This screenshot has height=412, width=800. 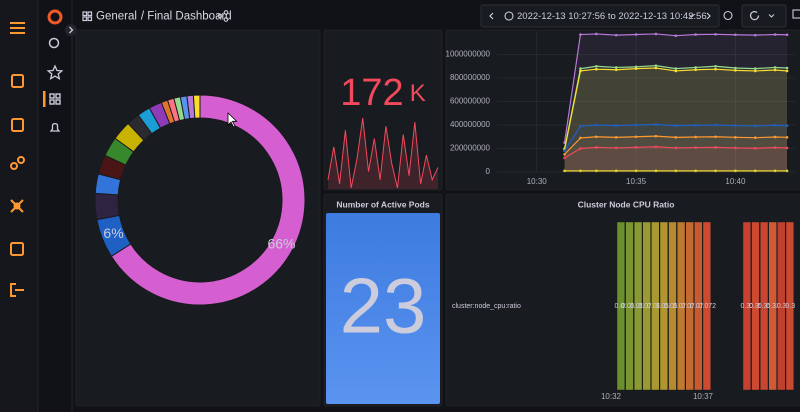 I want to click on star-icon, so click(x=55, y=72).